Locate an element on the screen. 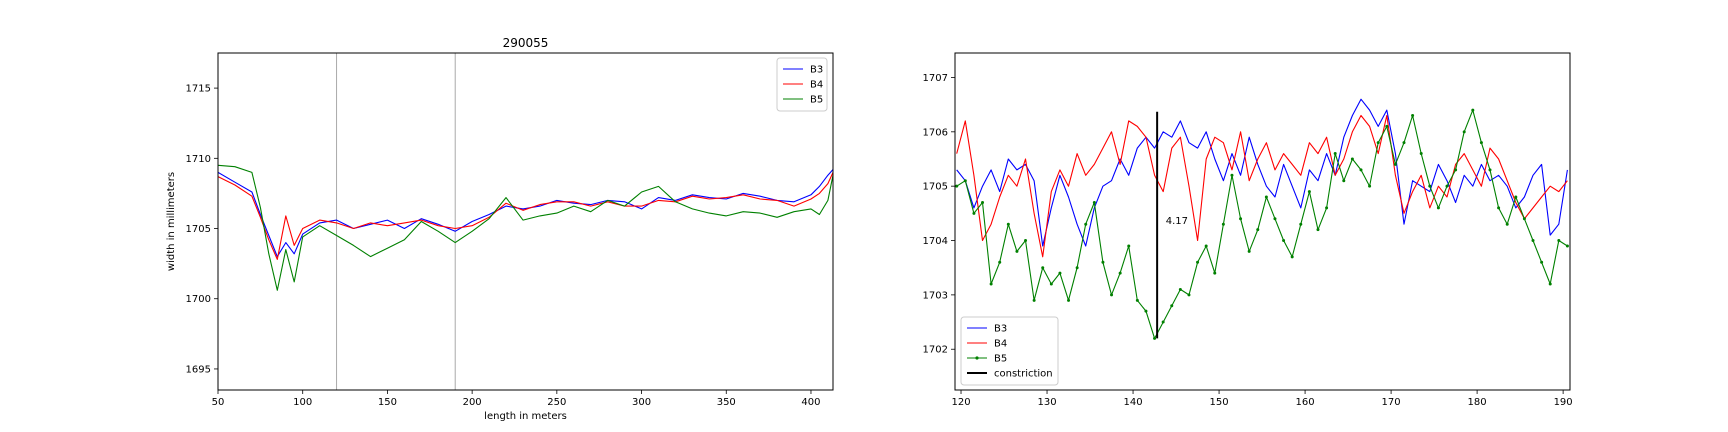 This screenshot has width=1728, height=432. legend: B3 B4 B5 is located at coordinates (802, 84).